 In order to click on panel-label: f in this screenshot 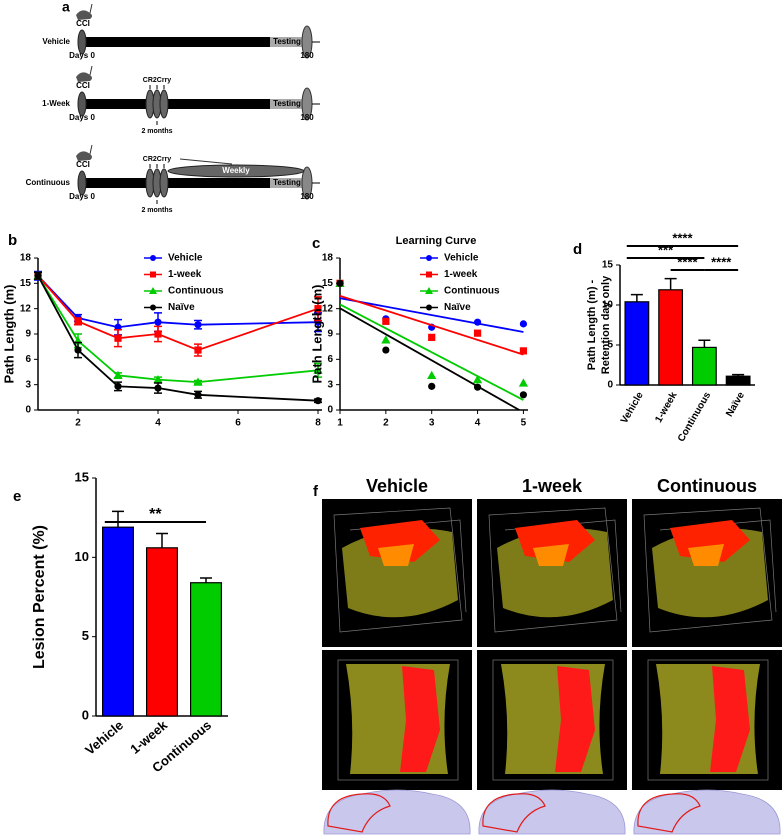, I will do `click(316, 491)`.